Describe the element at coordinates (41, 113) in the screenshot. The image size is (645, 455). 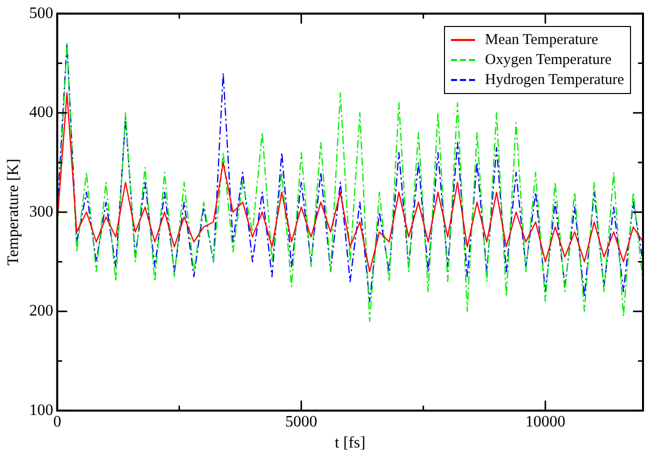
I see `y-tick-label: 400` at that location.